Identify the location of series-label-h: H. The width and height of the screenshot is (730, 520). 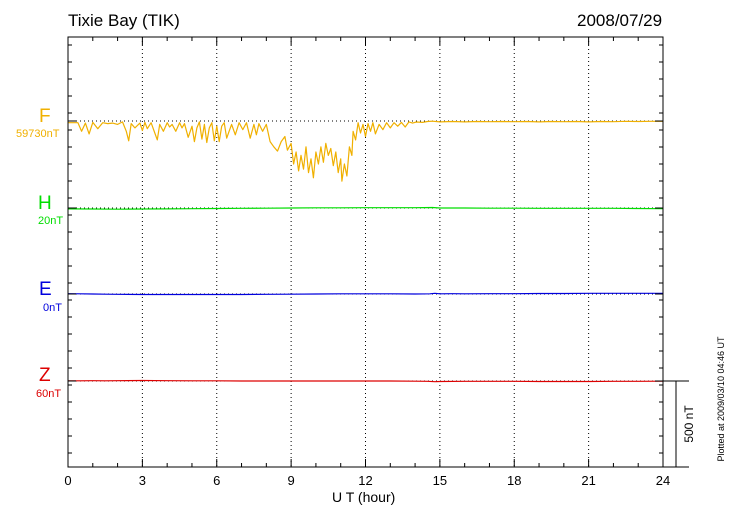
(45, 203).